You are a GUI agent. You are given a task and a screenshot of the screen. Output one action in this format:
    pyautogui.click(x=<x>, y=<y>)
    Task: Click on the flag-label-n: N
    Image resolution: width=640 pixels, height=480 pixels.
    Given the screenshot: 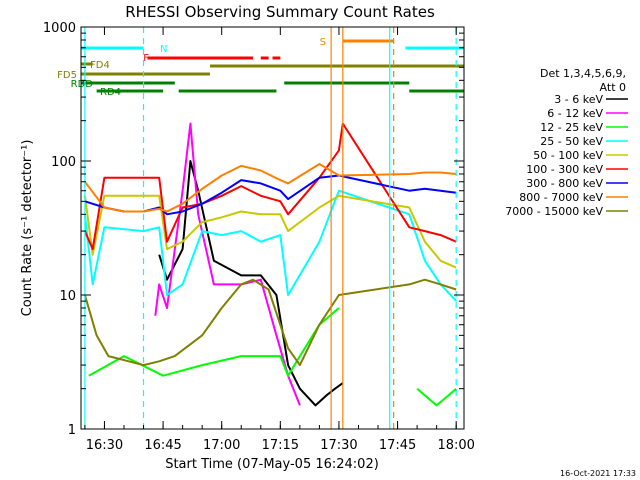 What is the action you would take?
    pyautogui.click(x=163, y=49)
    